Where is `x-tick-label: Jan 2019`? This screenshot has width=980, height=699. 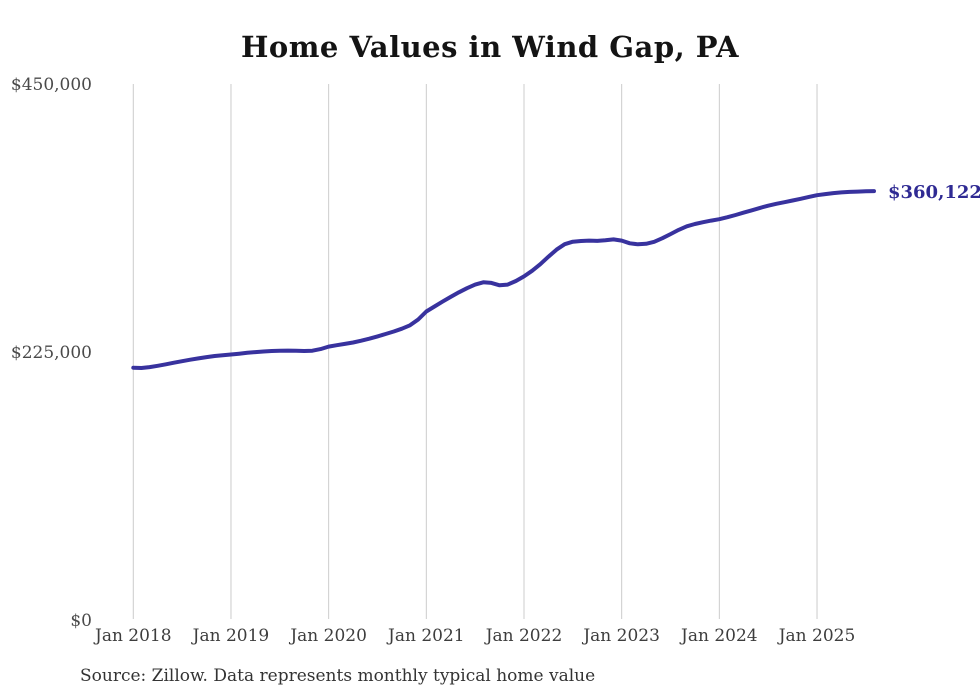
x-tick-label: Jan 2019 is located at coordinates (231, 636).